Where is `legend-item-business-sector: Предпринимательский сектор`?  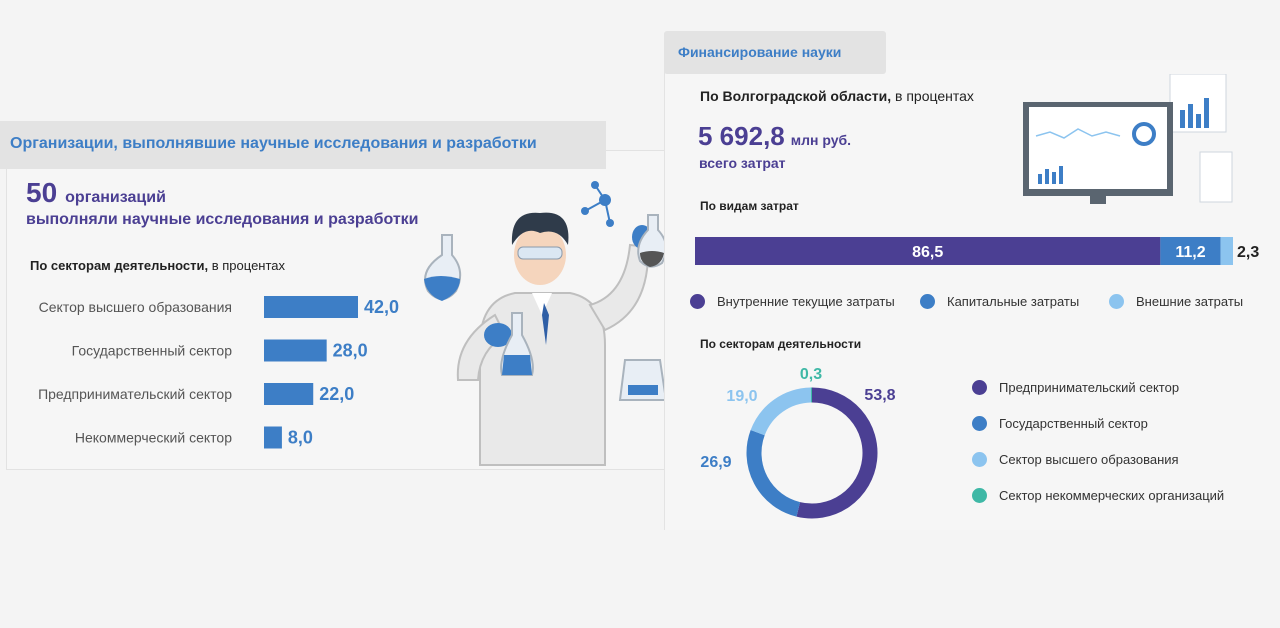
legend-item-business-sector: Предпринимательский сектор is located at coordinates (1075, 387).